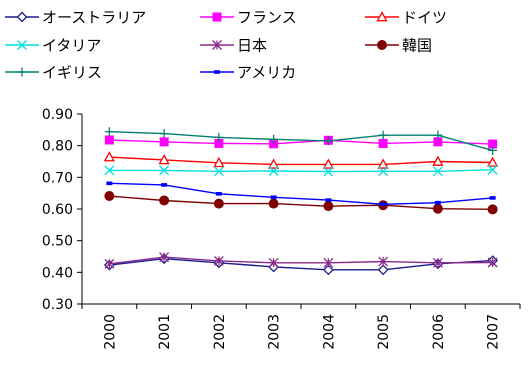  Describe the element at coordinates (439, 332) in the screenshot. I see `x-tick-label: 2006` at that location.